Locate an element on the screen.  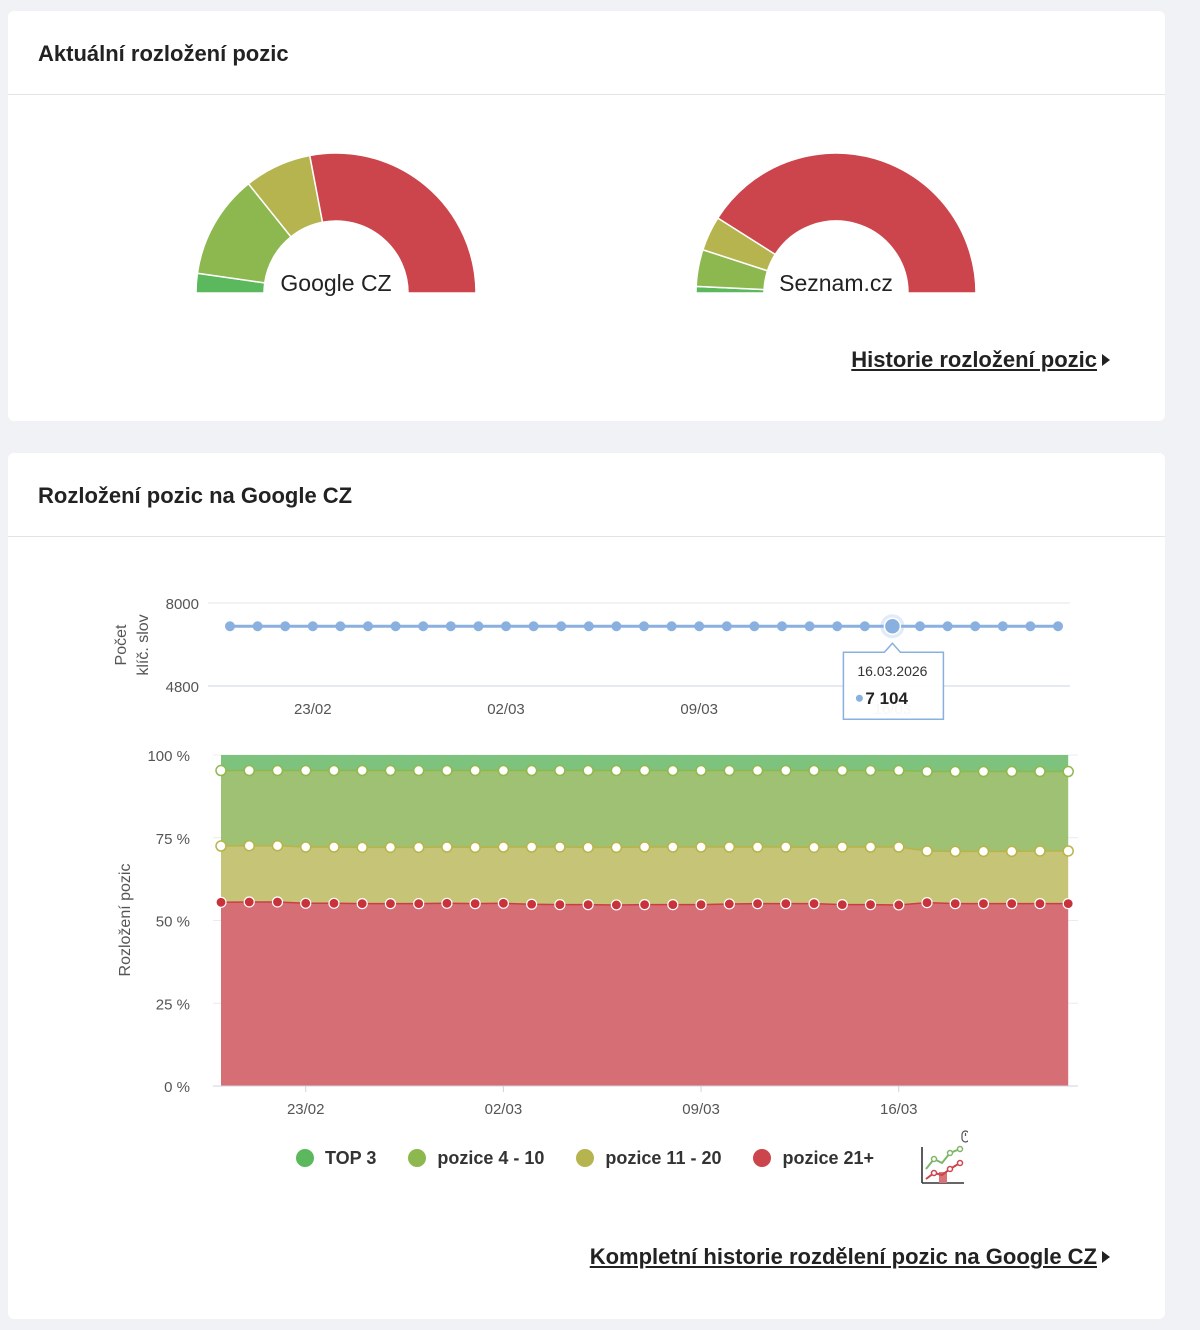
legend-item-pos11-20: pozice 11 - 20 is located at coordinates (648, 1158).